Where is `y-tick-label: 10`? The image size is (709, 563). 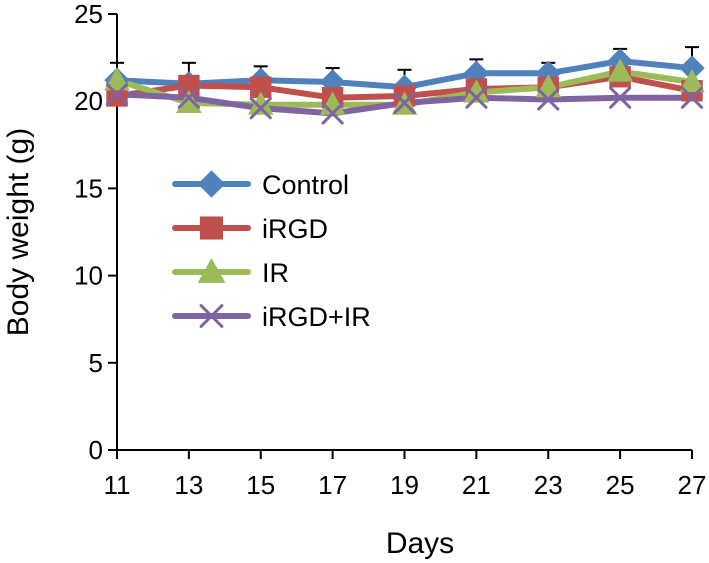
y-tick-label: 10 is located at coordinates (88, 276).